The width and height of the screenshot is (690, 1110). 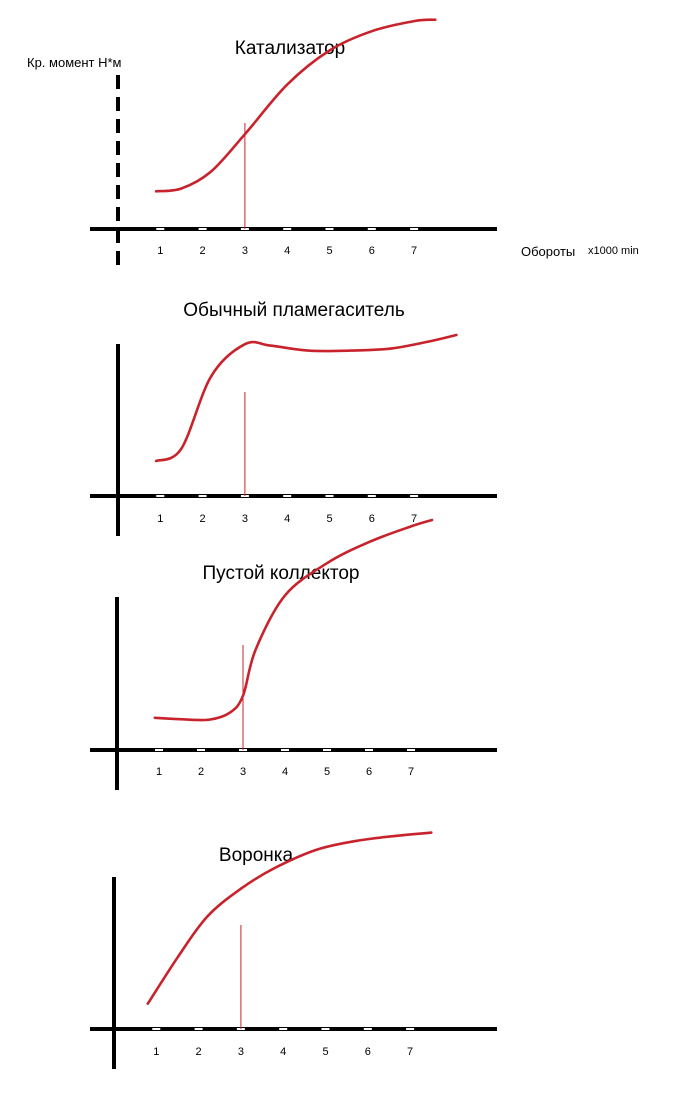 What do you see at coordinates (256, 855) in the screenshot?
I see `chart-title: Воронка` at bounding box center [256, 855].